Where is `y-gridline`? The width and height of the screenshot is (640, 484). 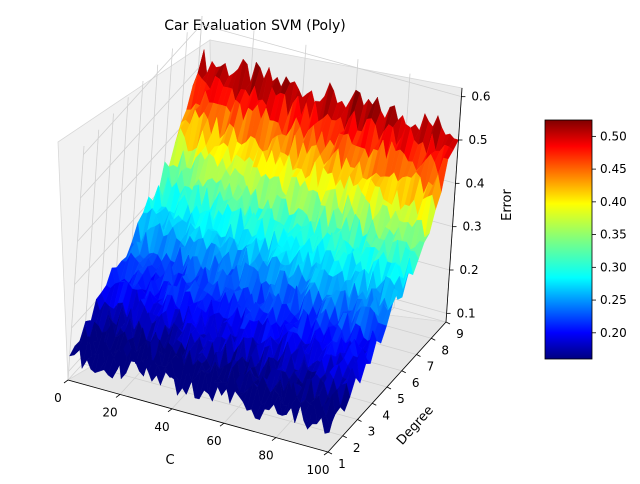
y-gridline is located at coordinates (76, 263).